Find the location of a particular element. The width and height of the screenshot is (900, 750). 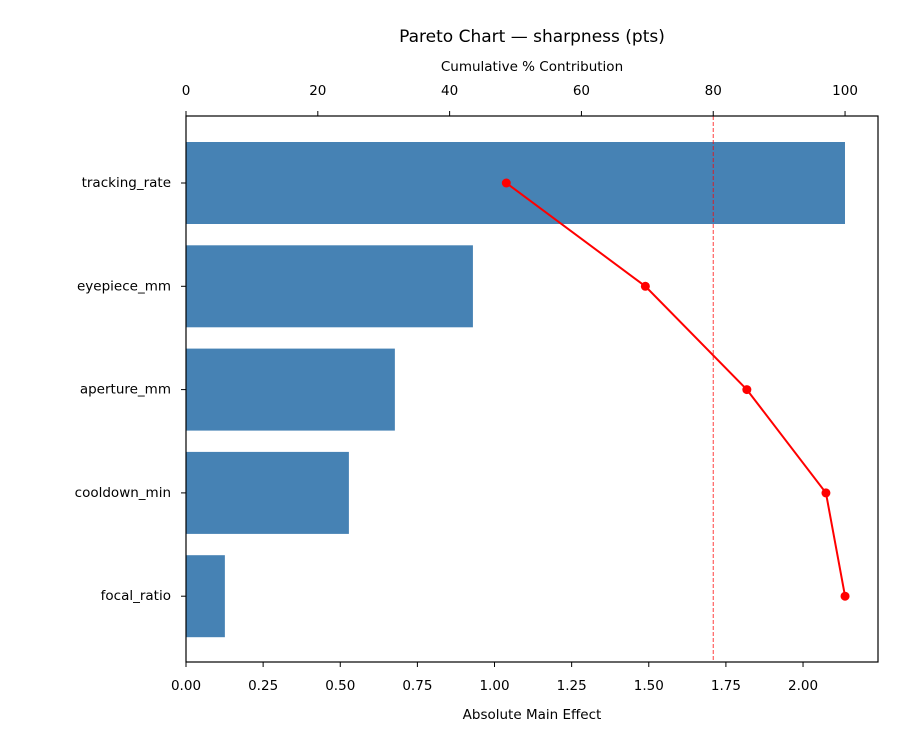

y-tick-label: tracking_rate is located at coordinates (126, 183).